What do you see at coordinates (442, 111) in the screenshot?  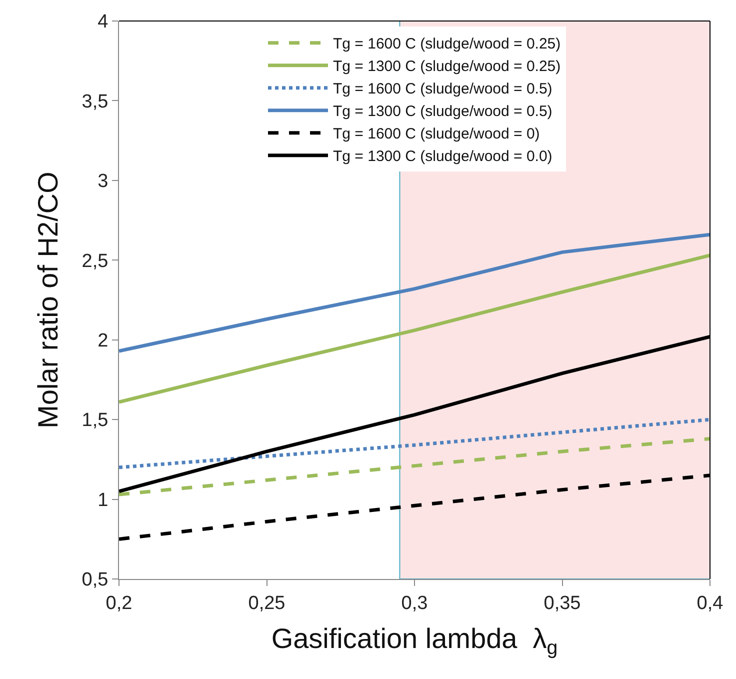 I see `legend-label: Tg = 1300 C (sludge/wood = 0.5)` at bounding box center [442, 111].